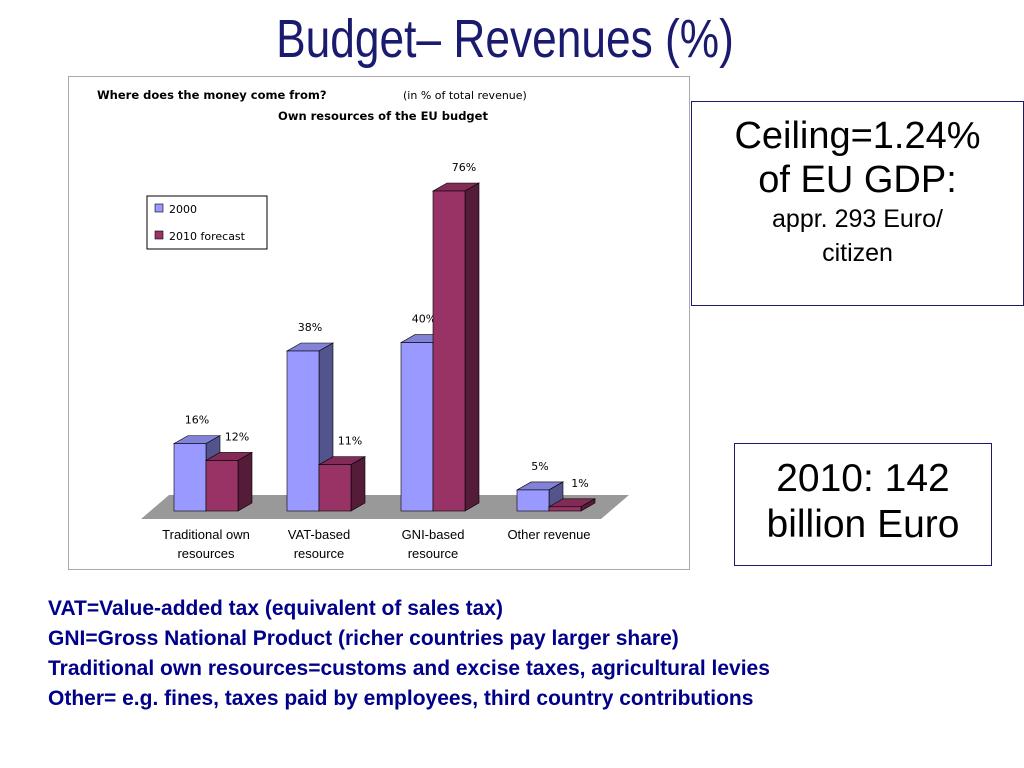 The image size is (1024, 768). Describe the element at coordinates (207, 236) in the screenshot. I see `legend-label: 2010 forecast` at that location.